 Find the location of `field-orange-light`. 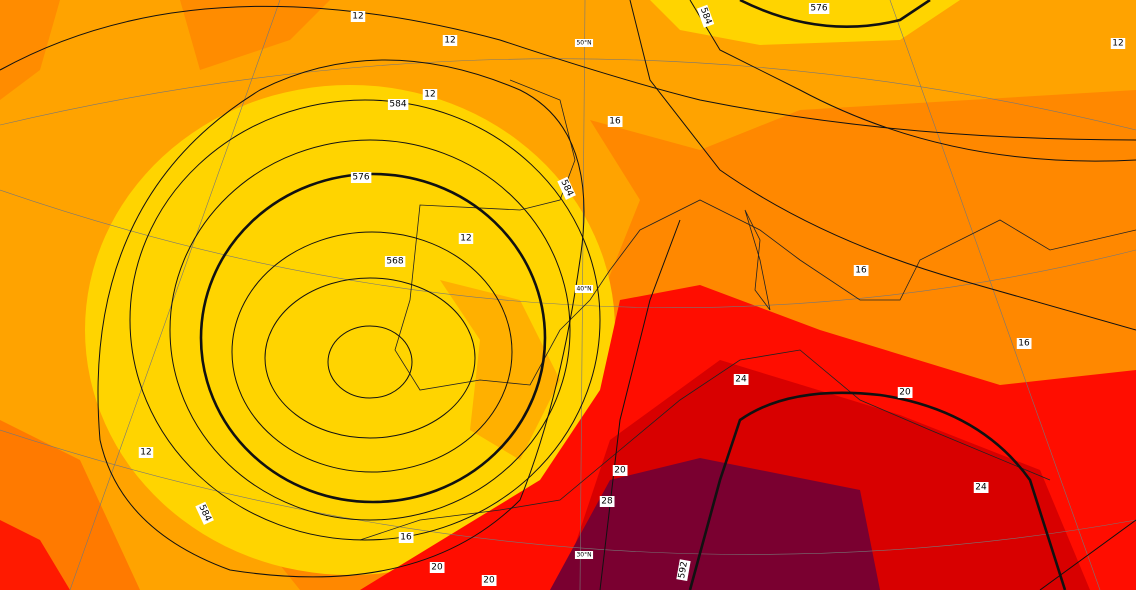

field-orange-light is located at coordinates (500, 370).